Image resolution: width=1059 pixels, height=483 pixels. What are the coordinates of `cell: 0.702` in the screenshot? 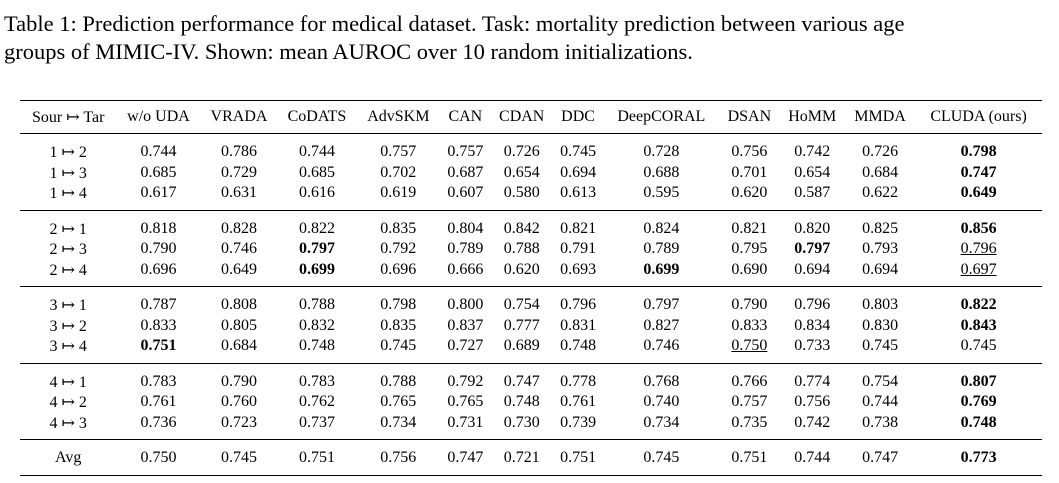 It's located at (398, 172).